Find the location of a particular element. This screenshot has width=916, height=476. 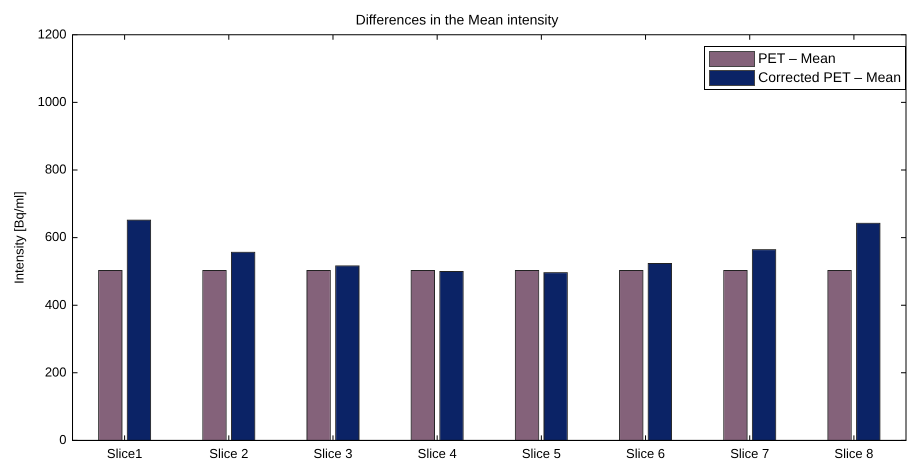

x-tick-label: Slice 4 is located at coordinates (437, 453).